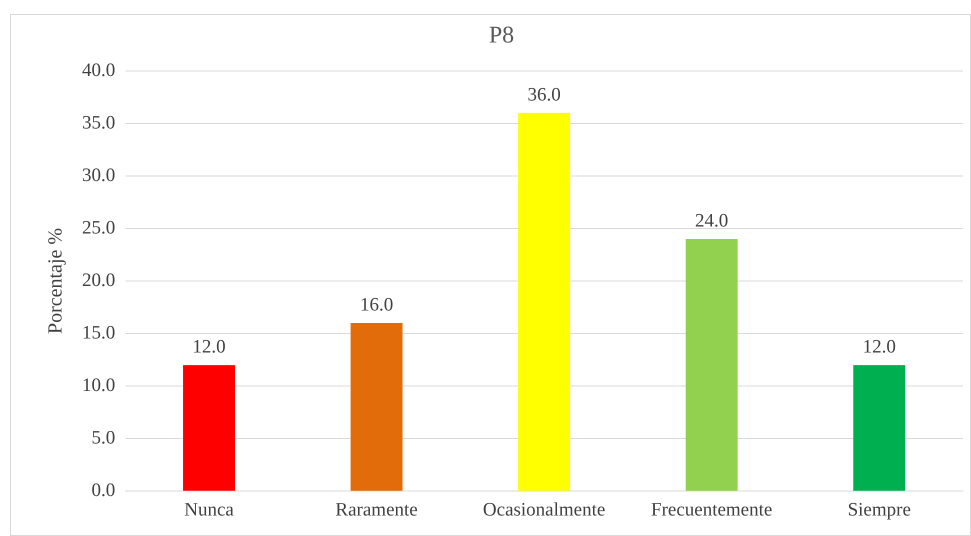 The image size is (971, 536). Describe the element at coordinates (209, 510) in the screenshot. I see `x-tick-label: Nunca` at that location.